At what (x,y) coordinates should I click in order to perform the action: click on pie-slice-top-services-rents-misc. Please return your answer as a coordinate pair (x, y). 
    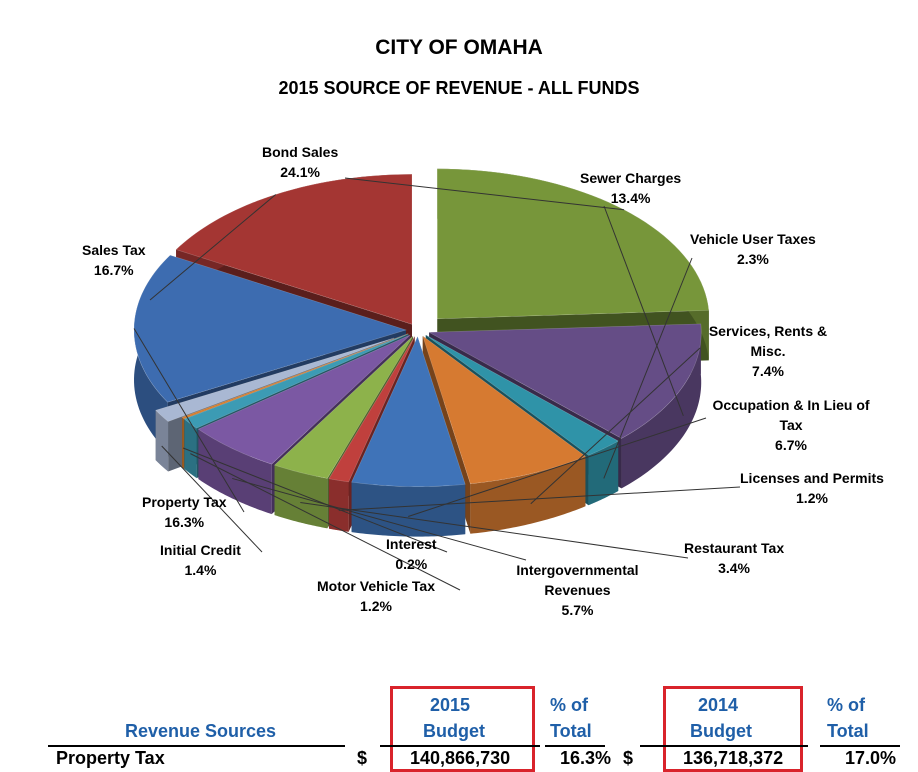
    Looking at the image, I should click on (504, 410).